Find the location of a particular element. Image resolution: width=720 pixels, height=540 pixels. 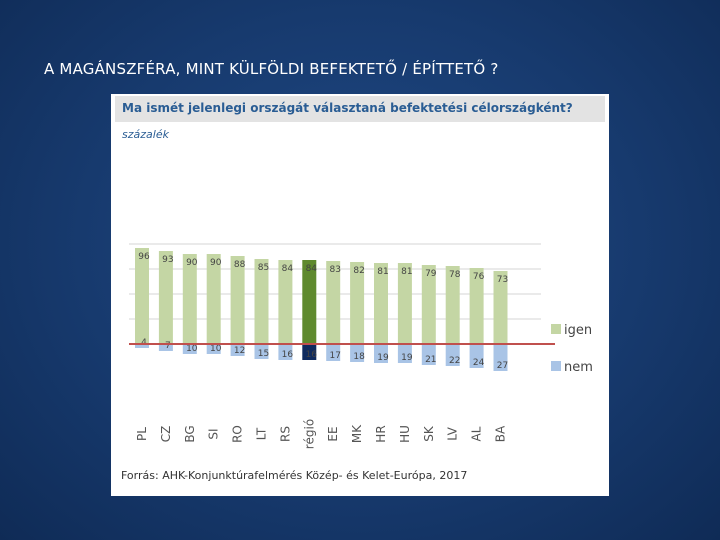

category-label: CZ is located at coordinates (166, 434).